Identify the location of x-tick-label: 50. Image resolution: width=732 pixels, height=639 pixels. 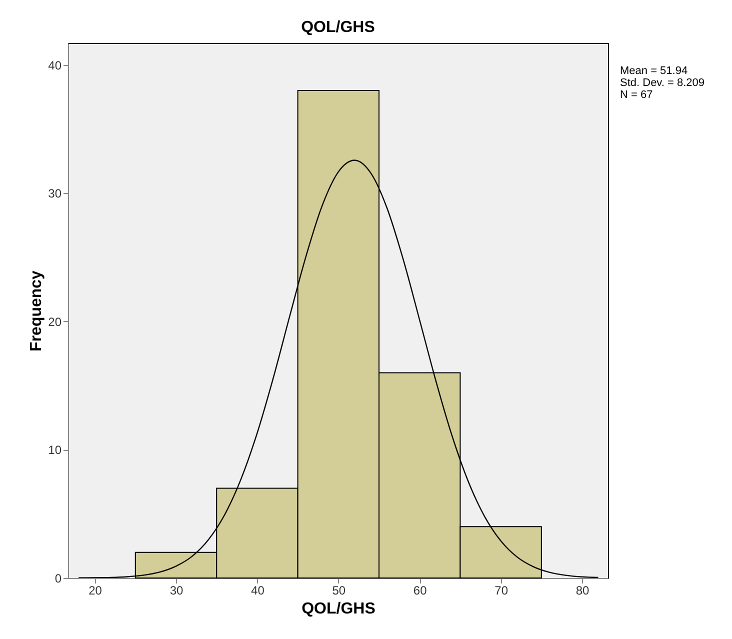
(339, 591).